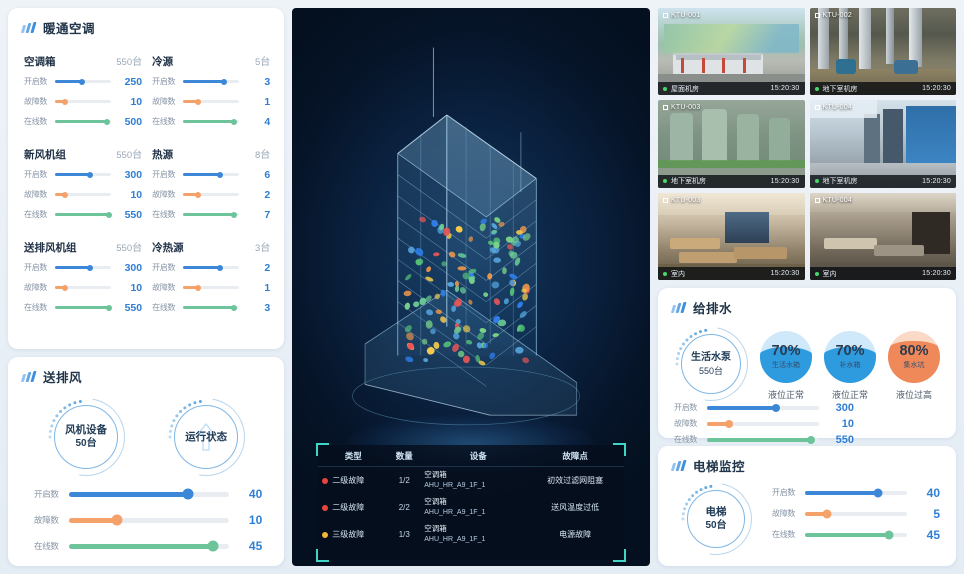  I want to click on metric-open: 开启数 2, so click(211, 268).